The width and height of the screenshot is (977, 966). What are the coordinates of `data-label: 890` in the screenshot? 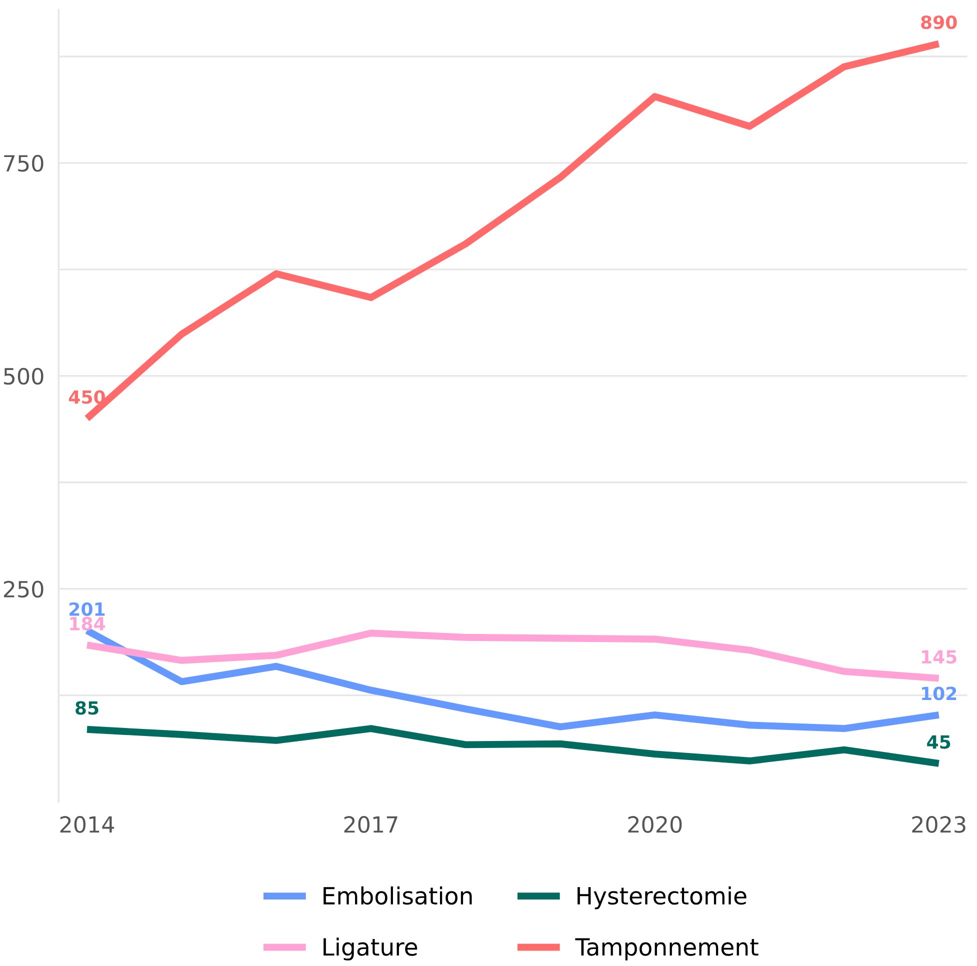 It's located at (939, 22).